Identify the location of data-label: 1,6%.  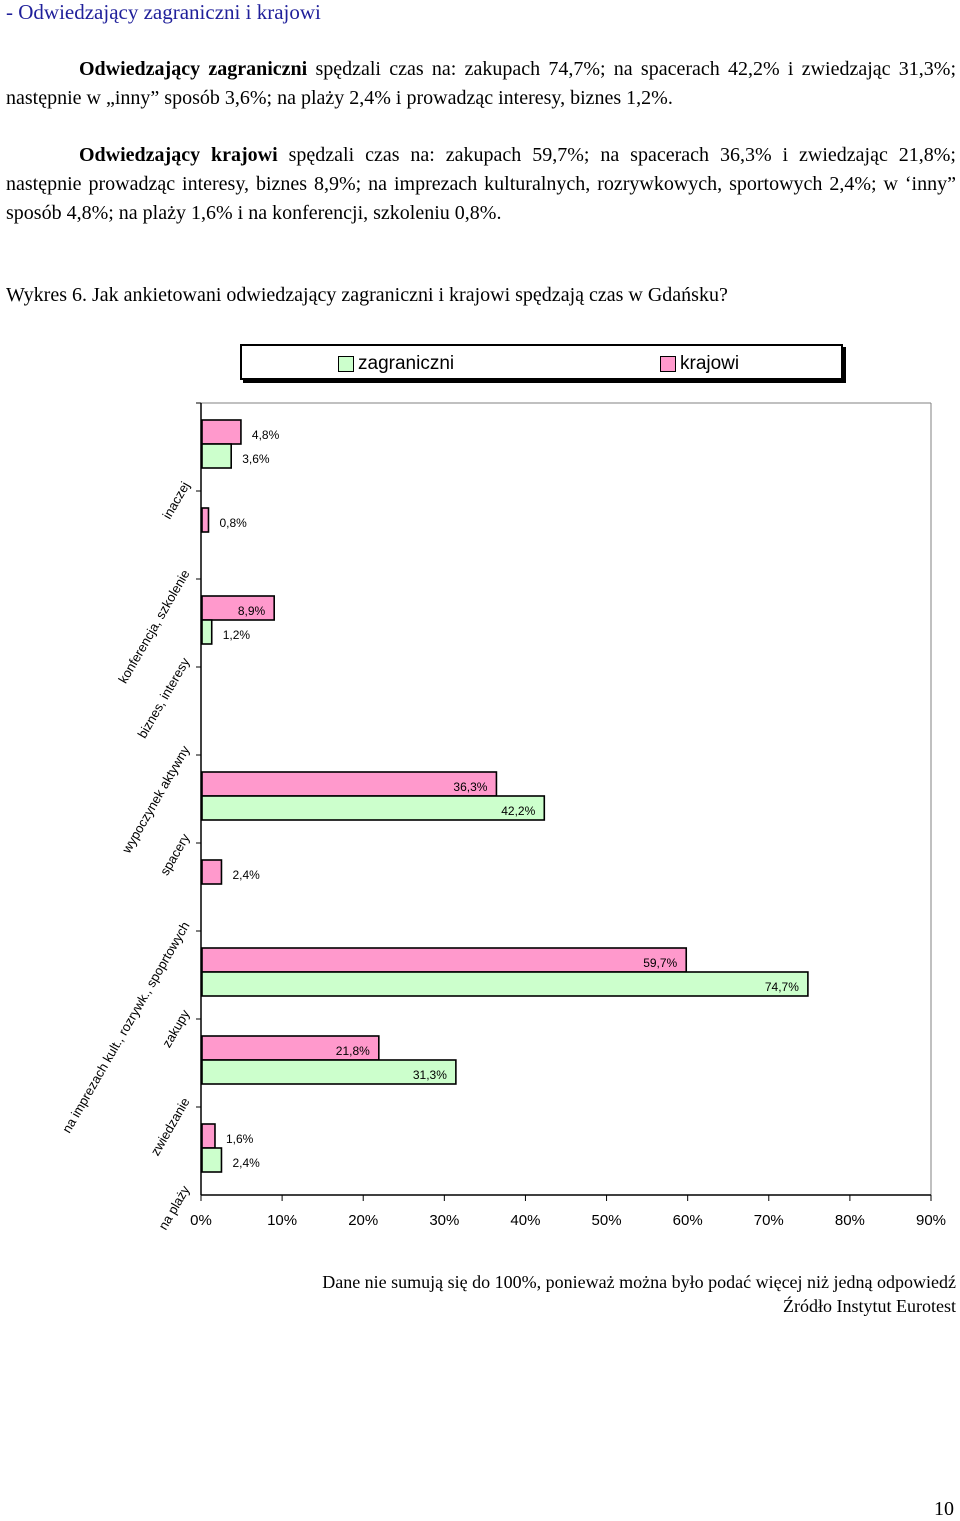
(240, 1139).